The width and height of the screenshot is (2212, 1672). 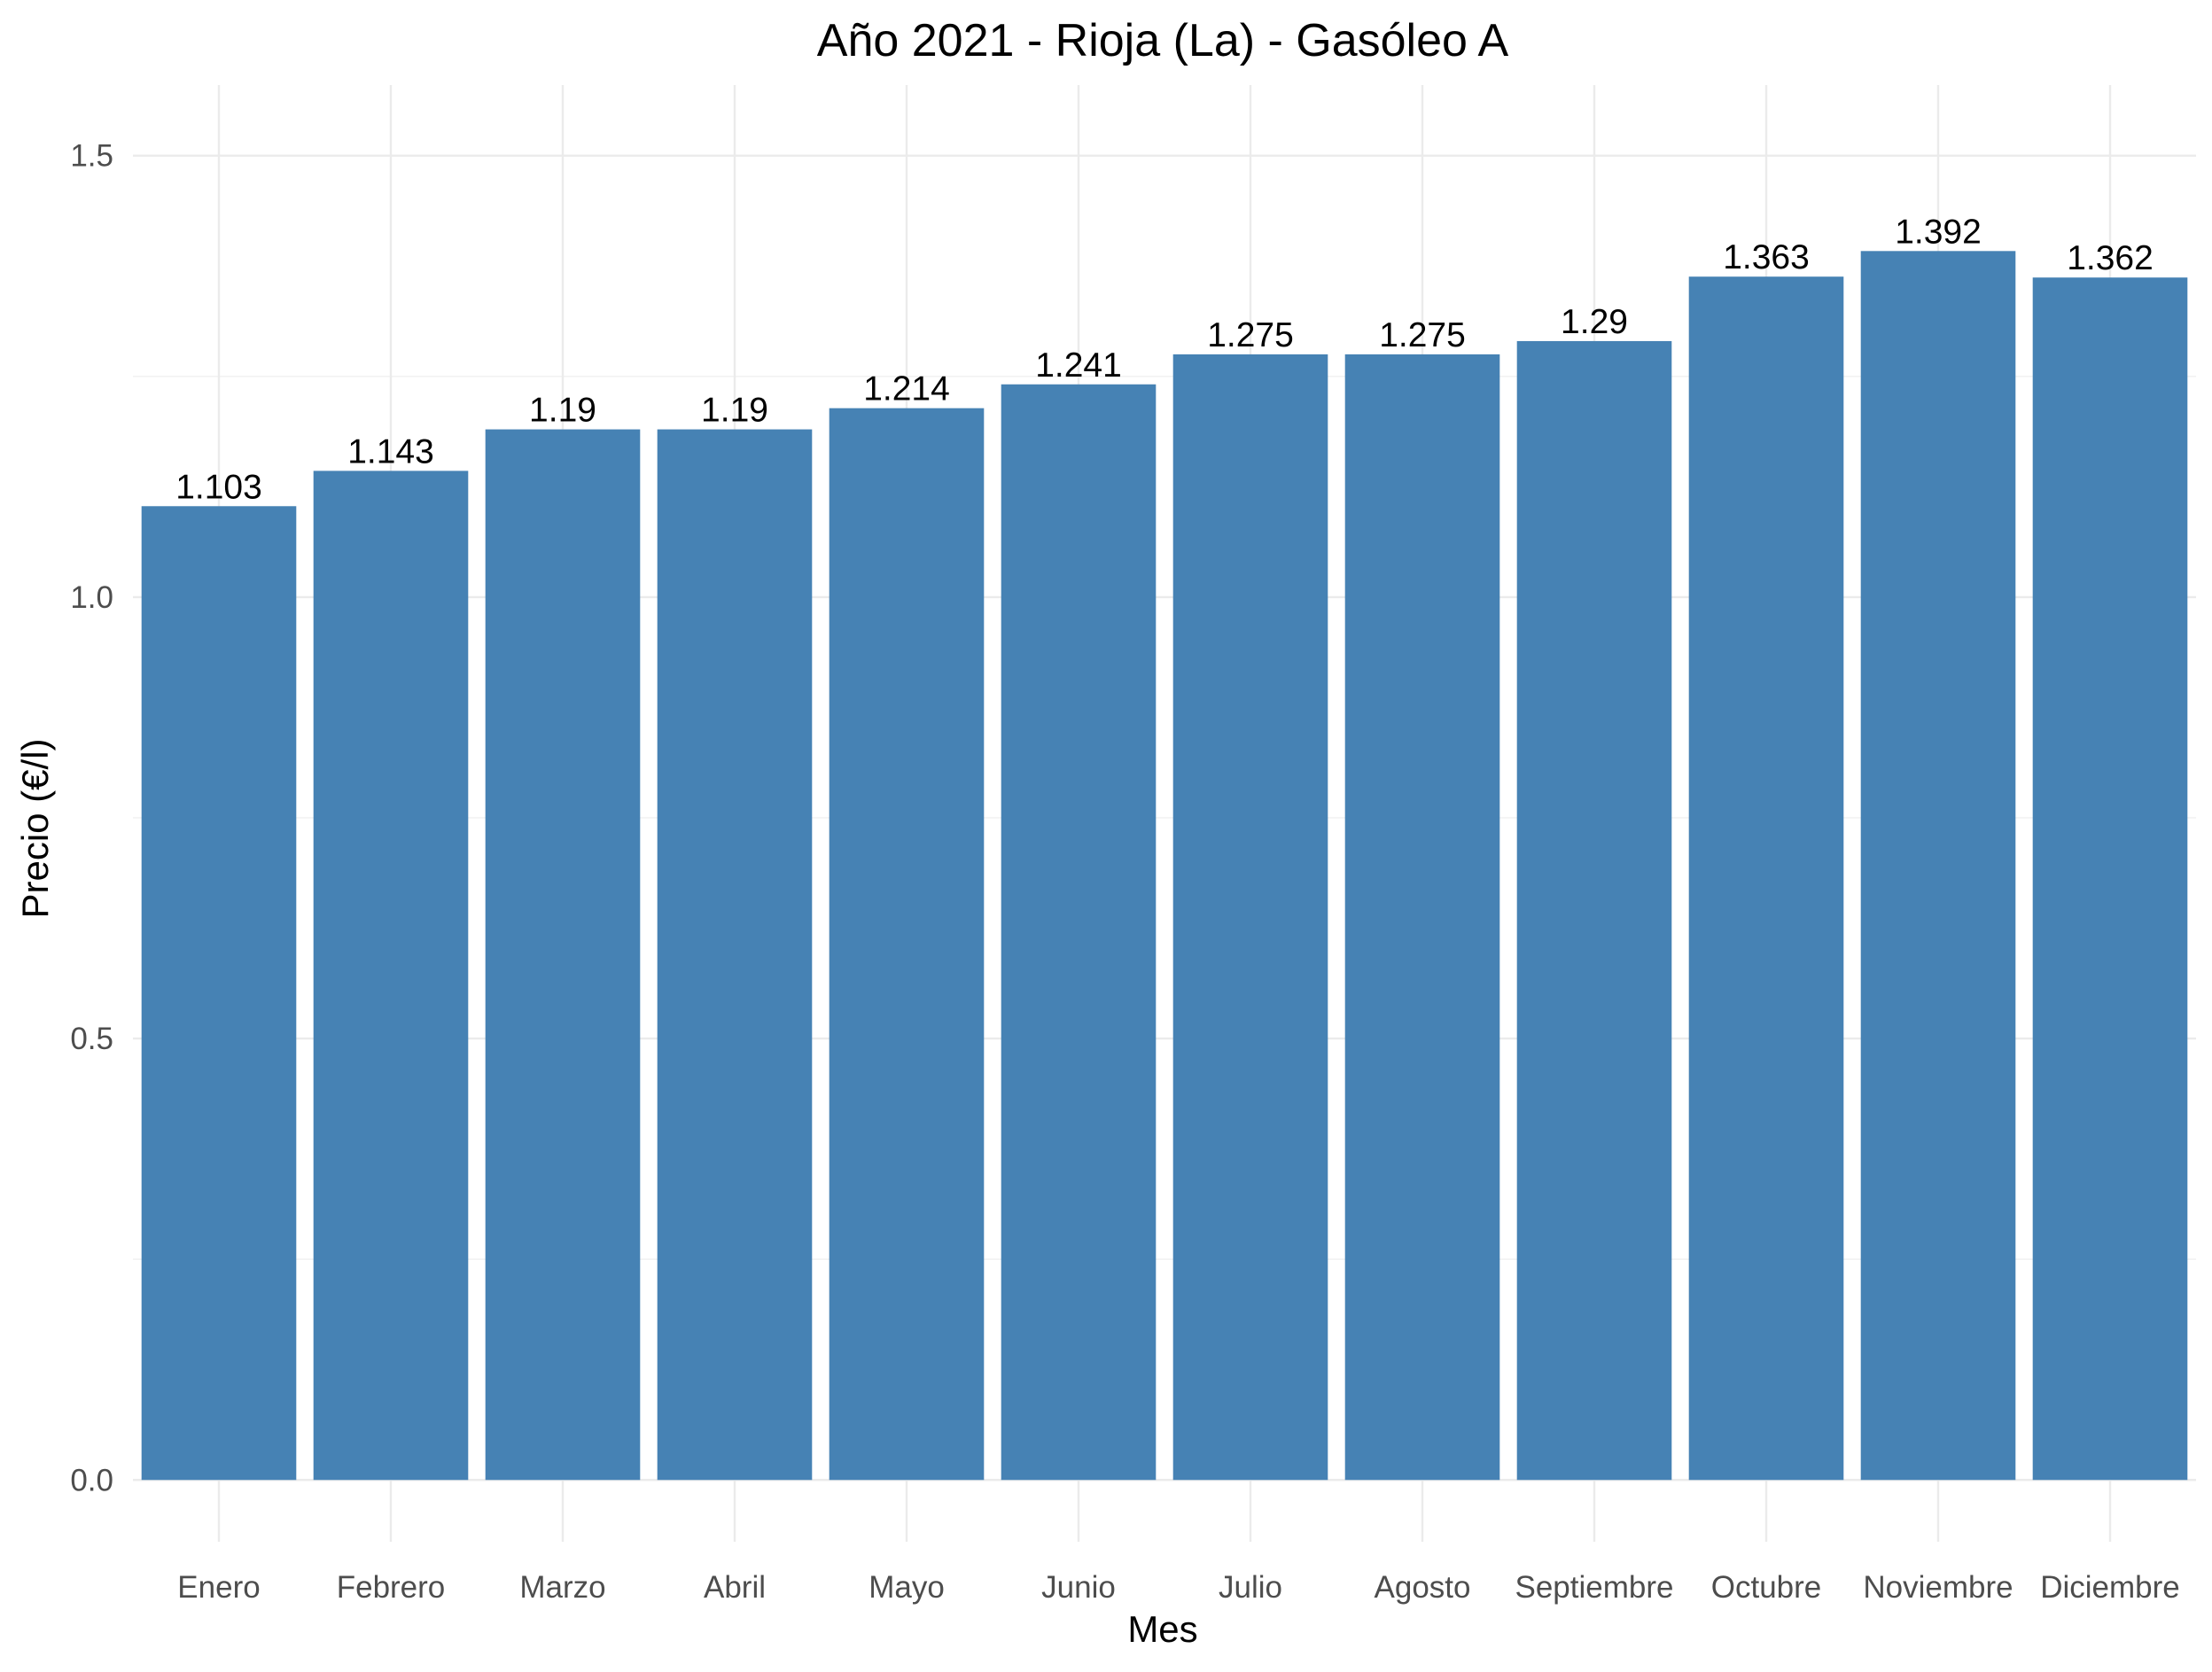 I want to click on x-tick-label: Marzo, so click(x=562, y=1588).